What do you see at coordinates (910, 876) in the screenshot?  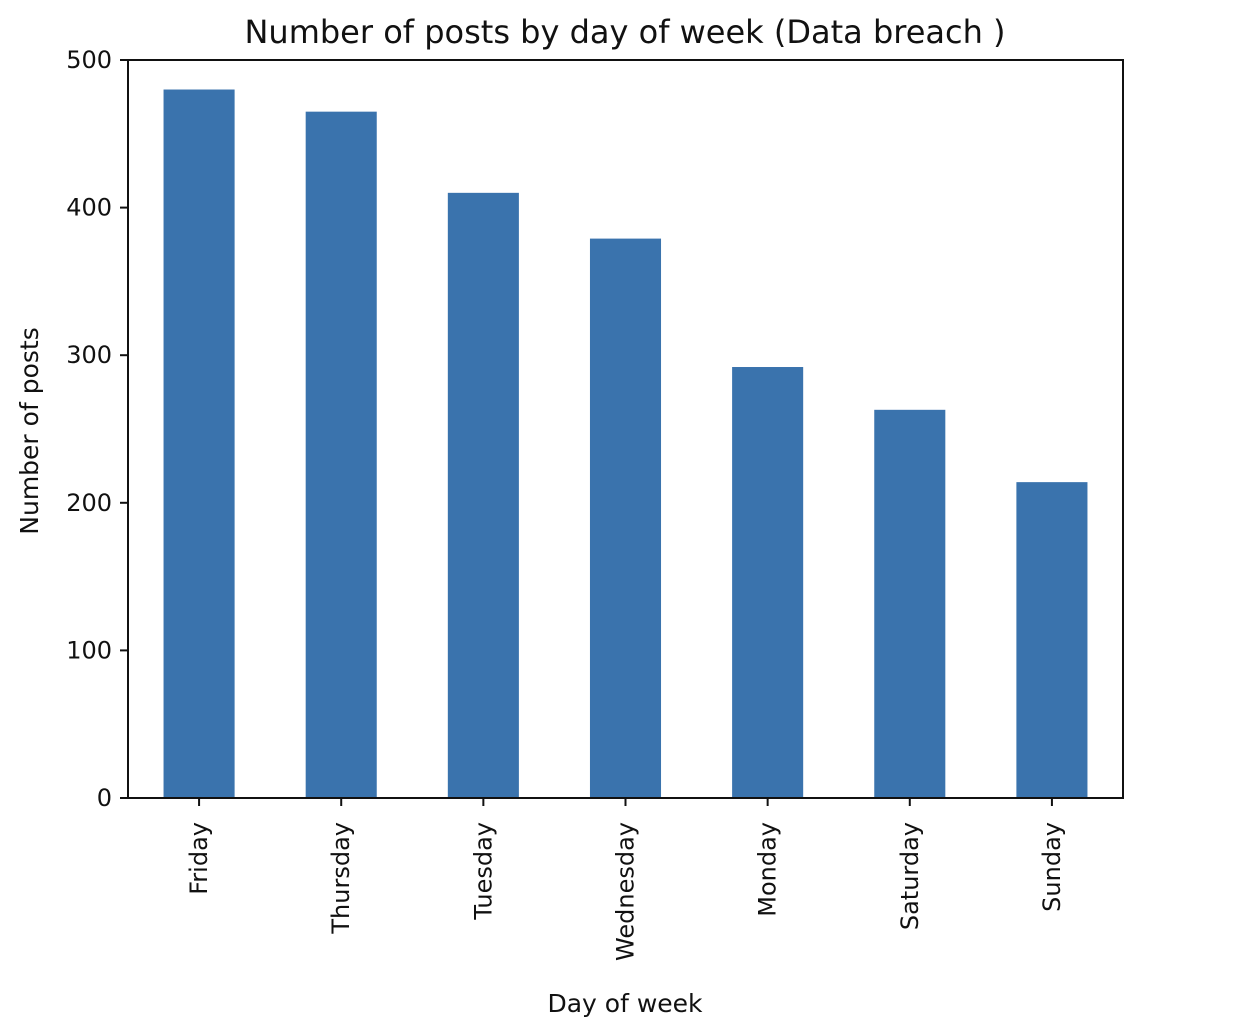 I see `x-tick-label: Saturday` at bounding box center [910, 876].